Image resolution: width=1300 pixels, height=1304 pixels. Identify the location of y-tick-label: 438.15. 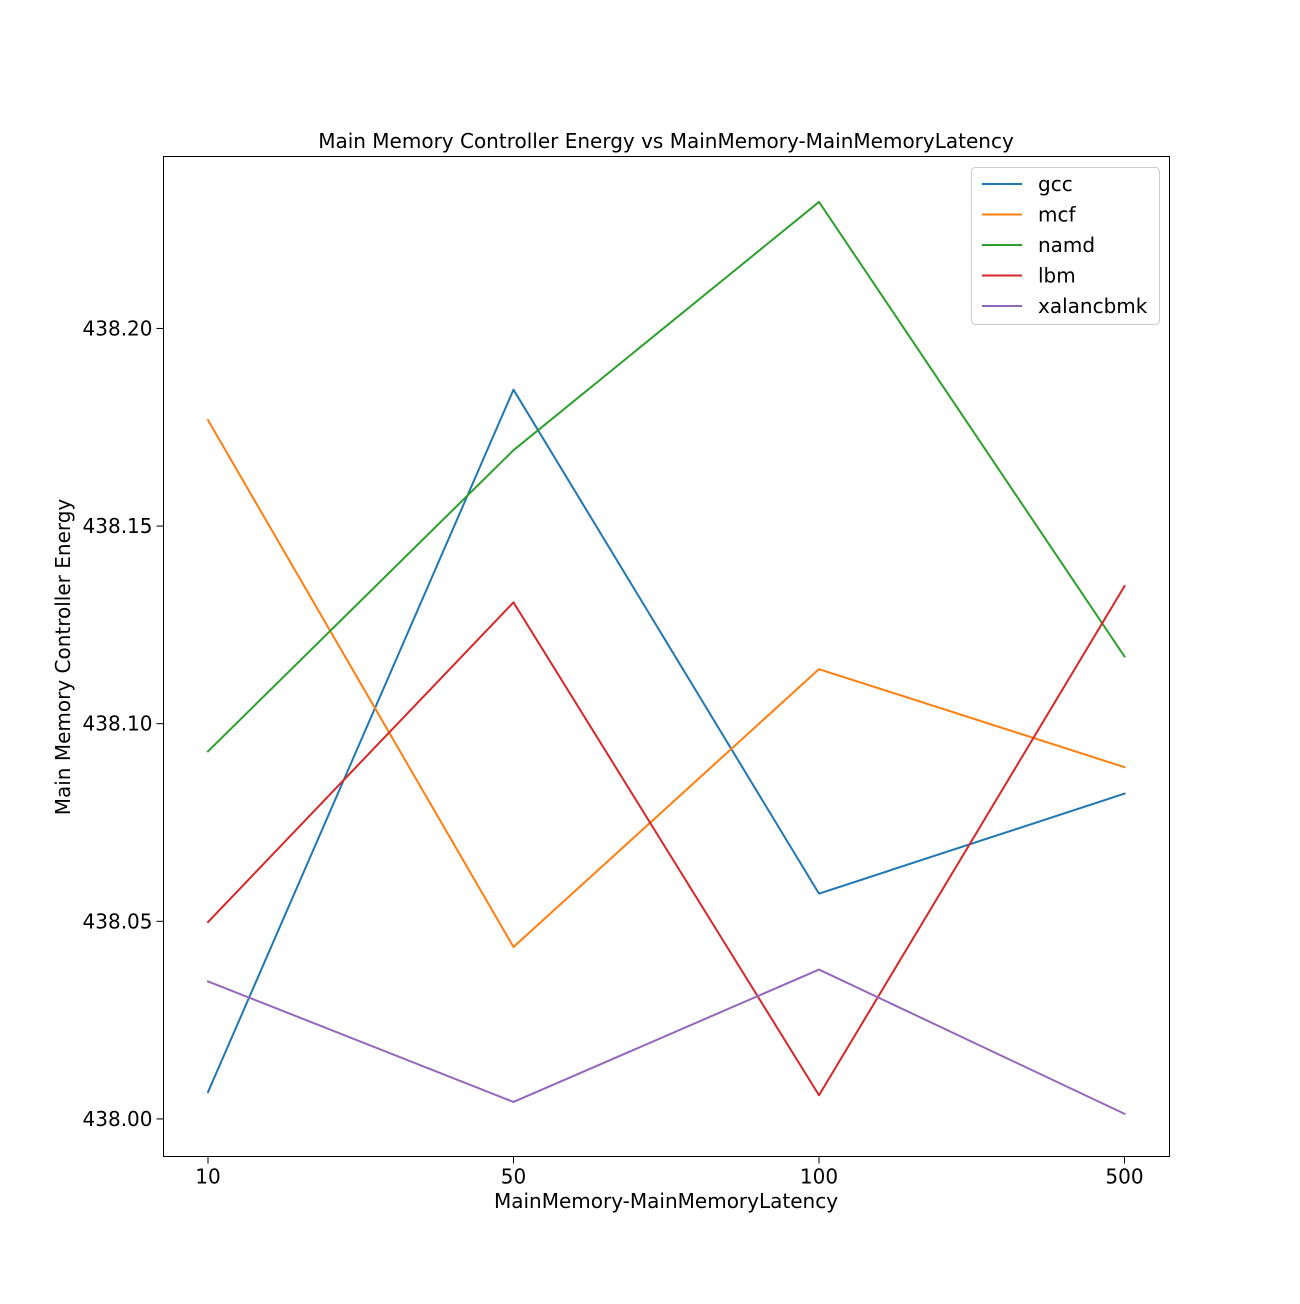
(118, 526).